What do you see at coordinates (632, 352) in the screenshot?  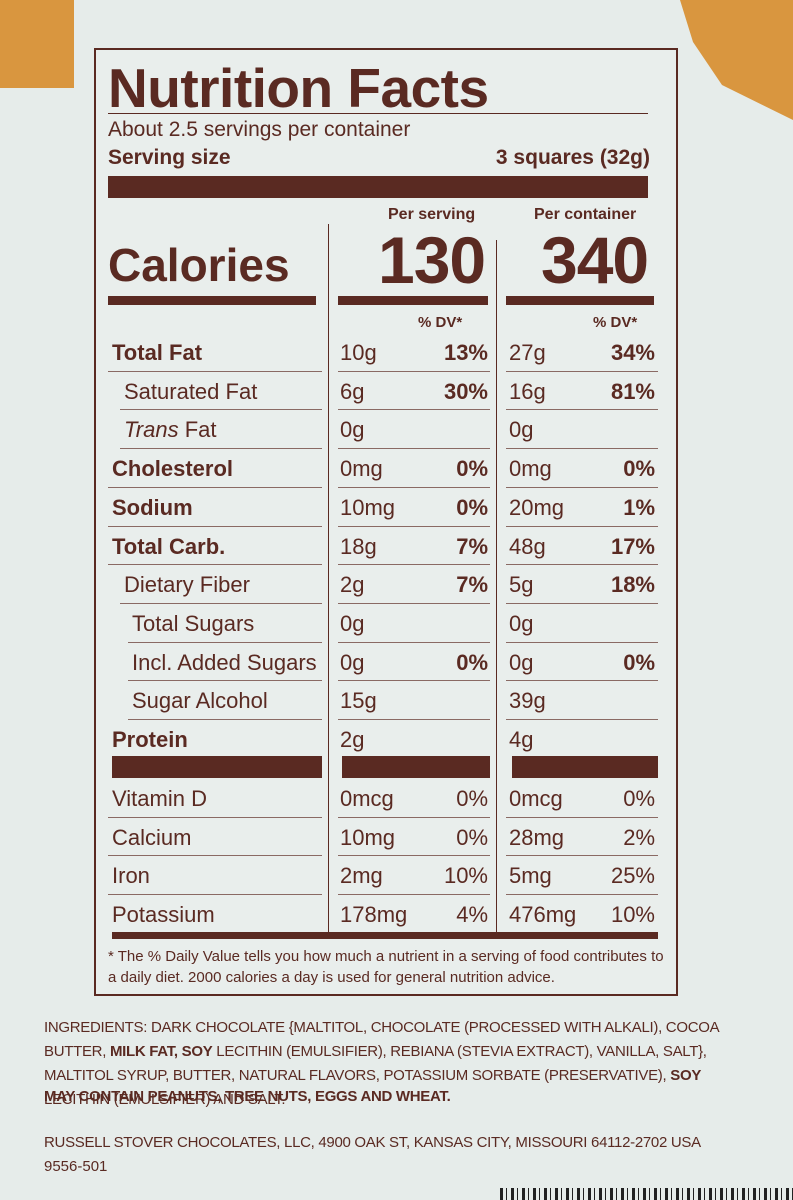 I see `cell-cont-dv: 34%` at bounding box center [632, 352].